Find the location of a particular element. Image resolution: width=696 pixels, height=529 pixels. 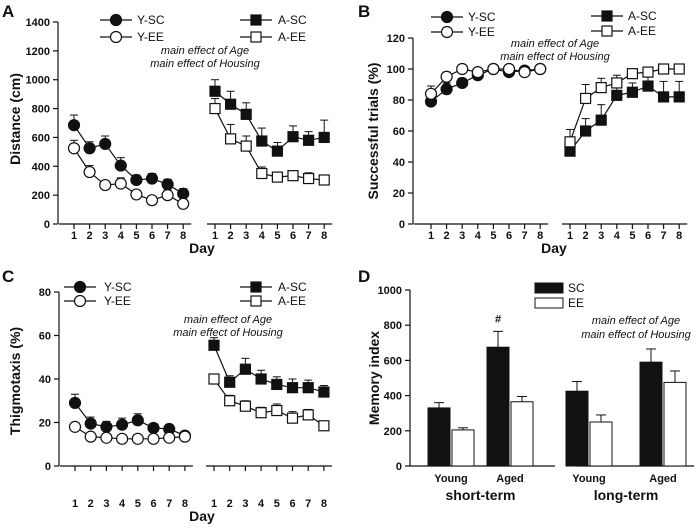

panel-c-x-tick-label: 5 is located at coordinates (138, 504).